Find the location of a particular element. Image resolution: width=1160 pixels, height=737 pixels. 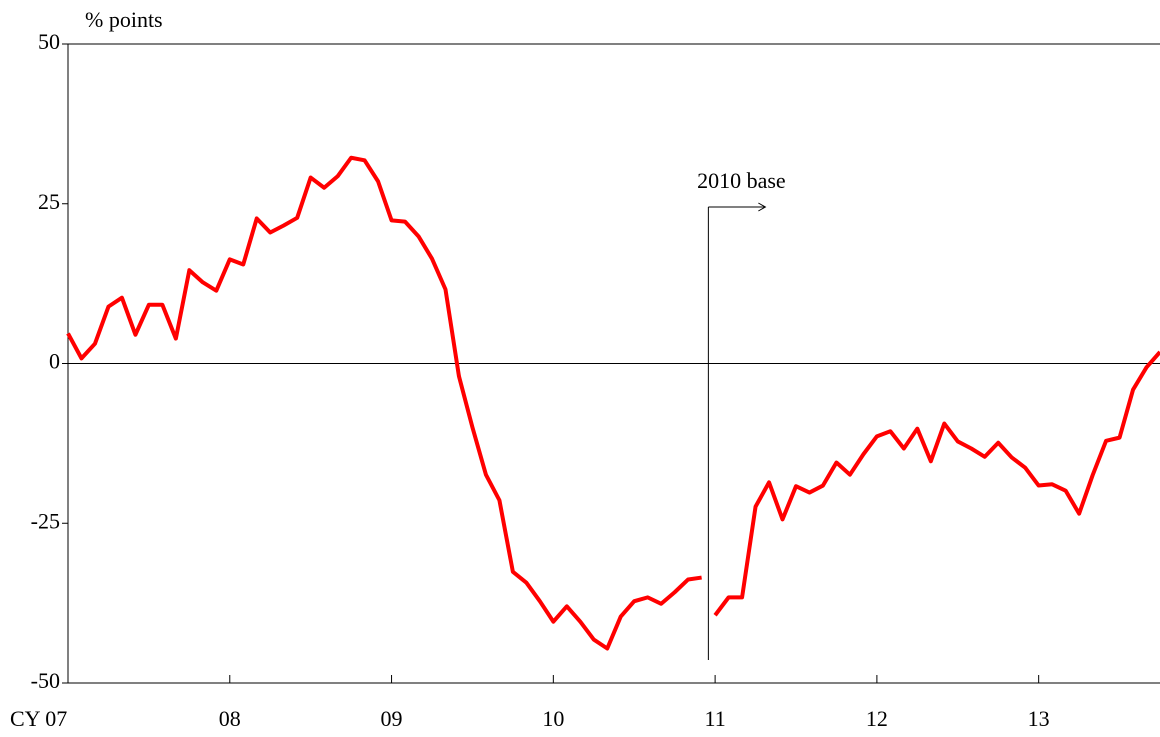

x-tick-label: 09 is located at coordinates (392, 718).